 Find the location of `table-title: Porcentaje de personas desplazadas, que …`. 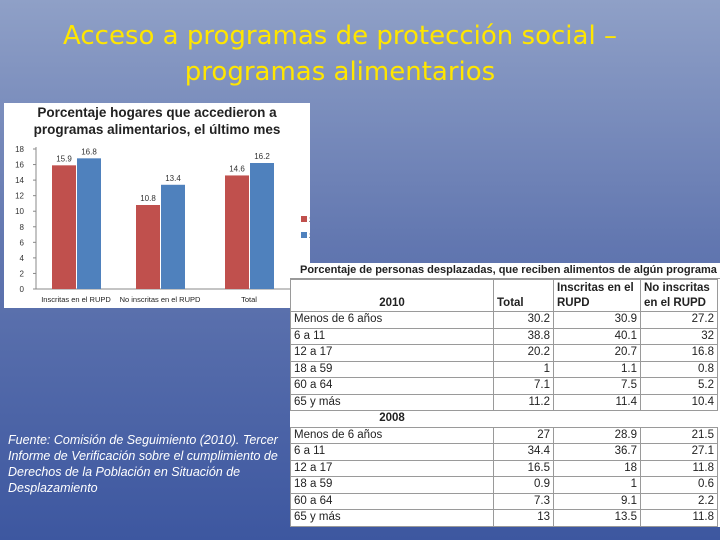

table-title: Porcentaje de personas desplazadas, que … is located at coordinates (505, 271).